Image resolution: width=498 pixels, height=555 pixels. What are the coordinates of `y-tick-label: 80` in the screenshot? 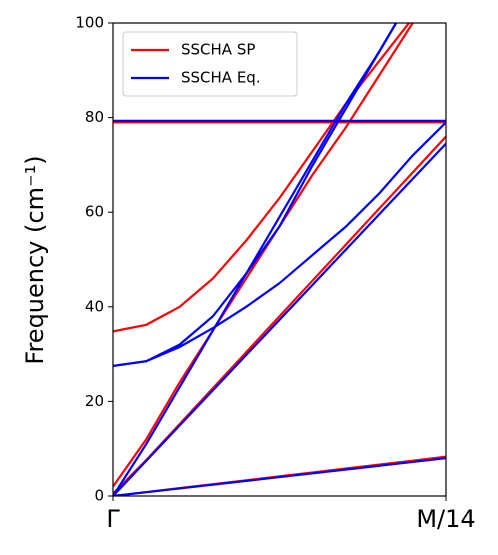 It's located at (94, 117).